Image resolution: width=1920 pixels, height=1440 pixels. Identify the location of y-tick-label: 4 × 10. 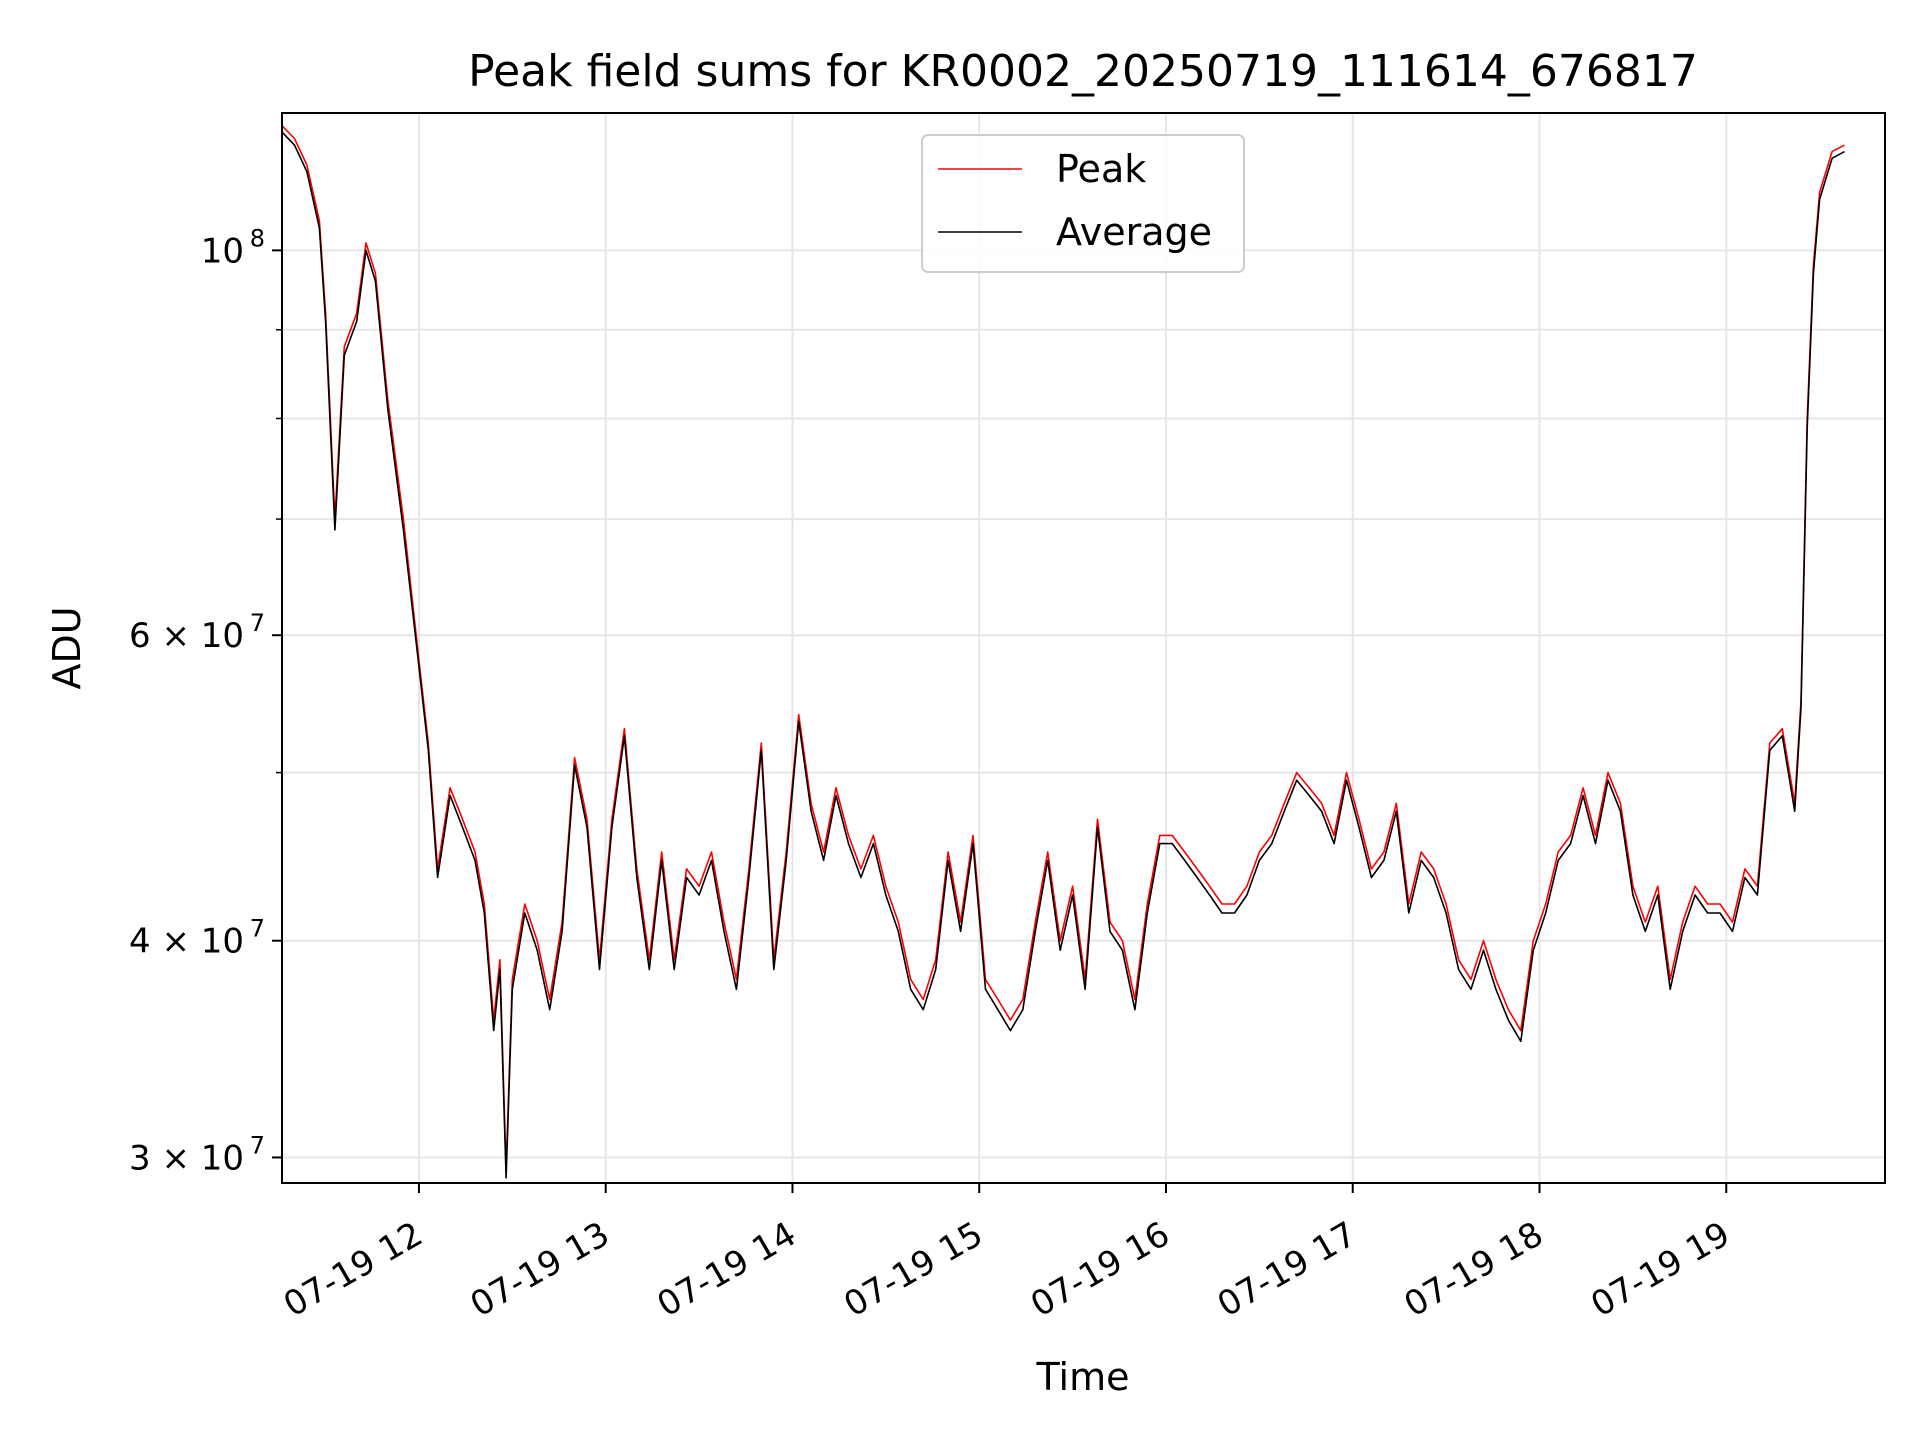
(186, 942).